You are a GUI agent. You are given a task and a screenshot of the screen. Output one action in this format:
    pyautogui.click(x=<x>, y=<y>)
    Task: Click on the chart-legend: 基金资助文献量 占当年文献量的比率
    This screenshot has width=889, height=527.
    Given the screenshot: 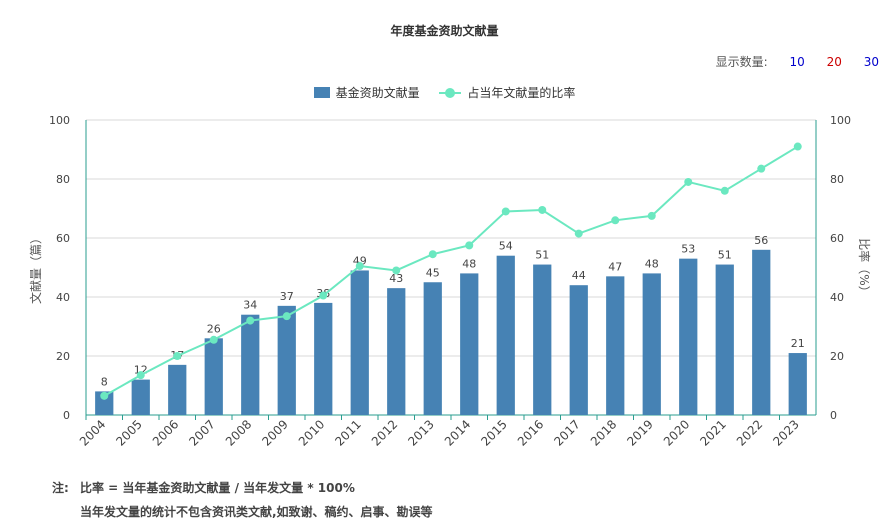 What is the action you would take?
    pyautogui.click(x=444, y=92)
    